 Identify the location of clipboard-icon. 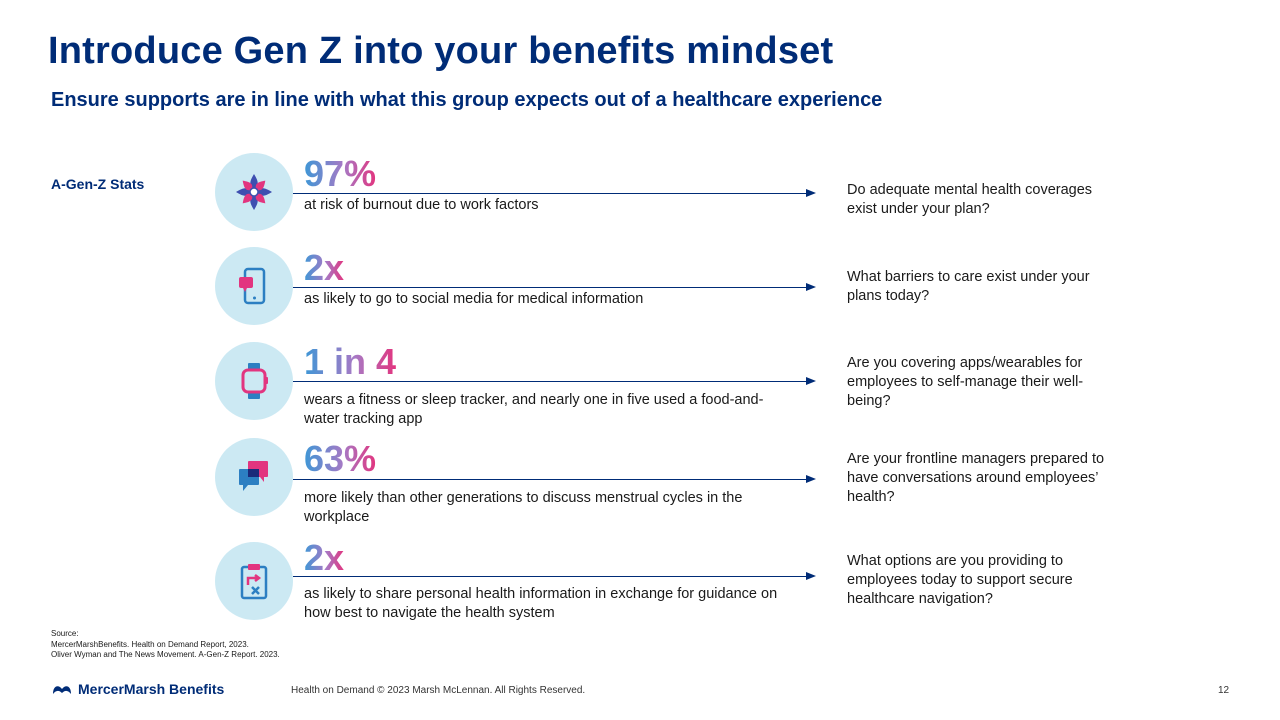
(254, 582).